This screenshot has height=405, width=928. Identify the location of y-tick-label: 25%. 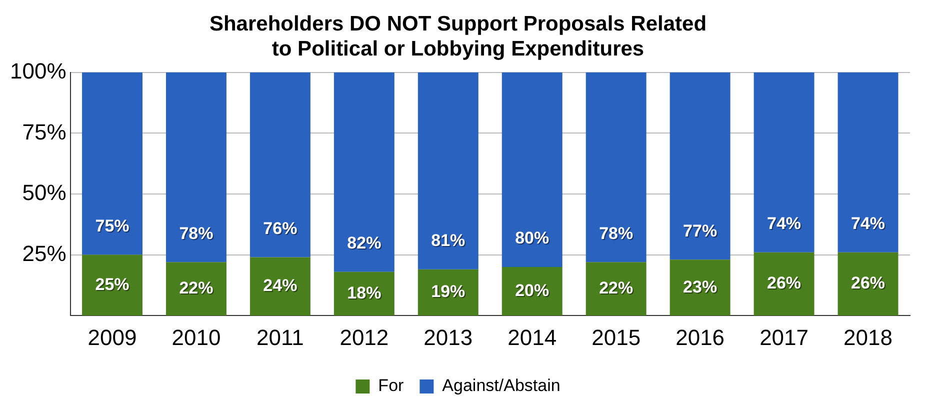
(44, 253).